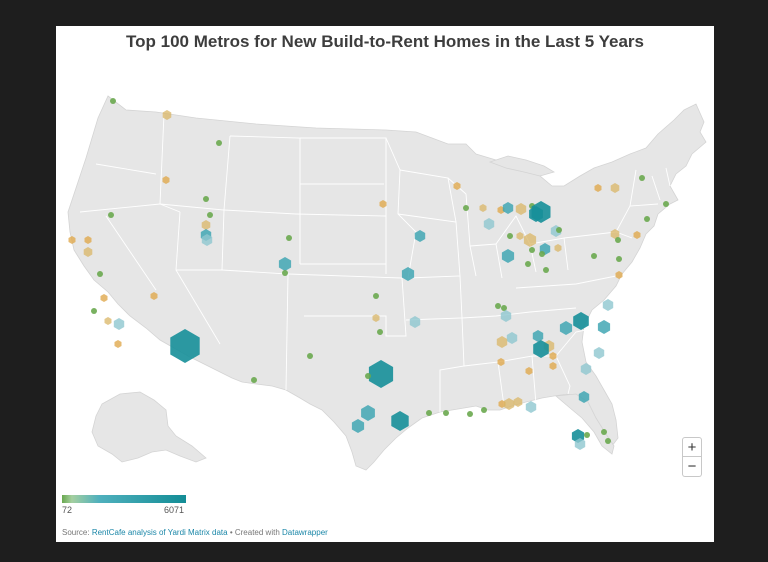 This screenshot has height=562, width=768. I want to click on zoom-in-button: +, so click(692, 447).